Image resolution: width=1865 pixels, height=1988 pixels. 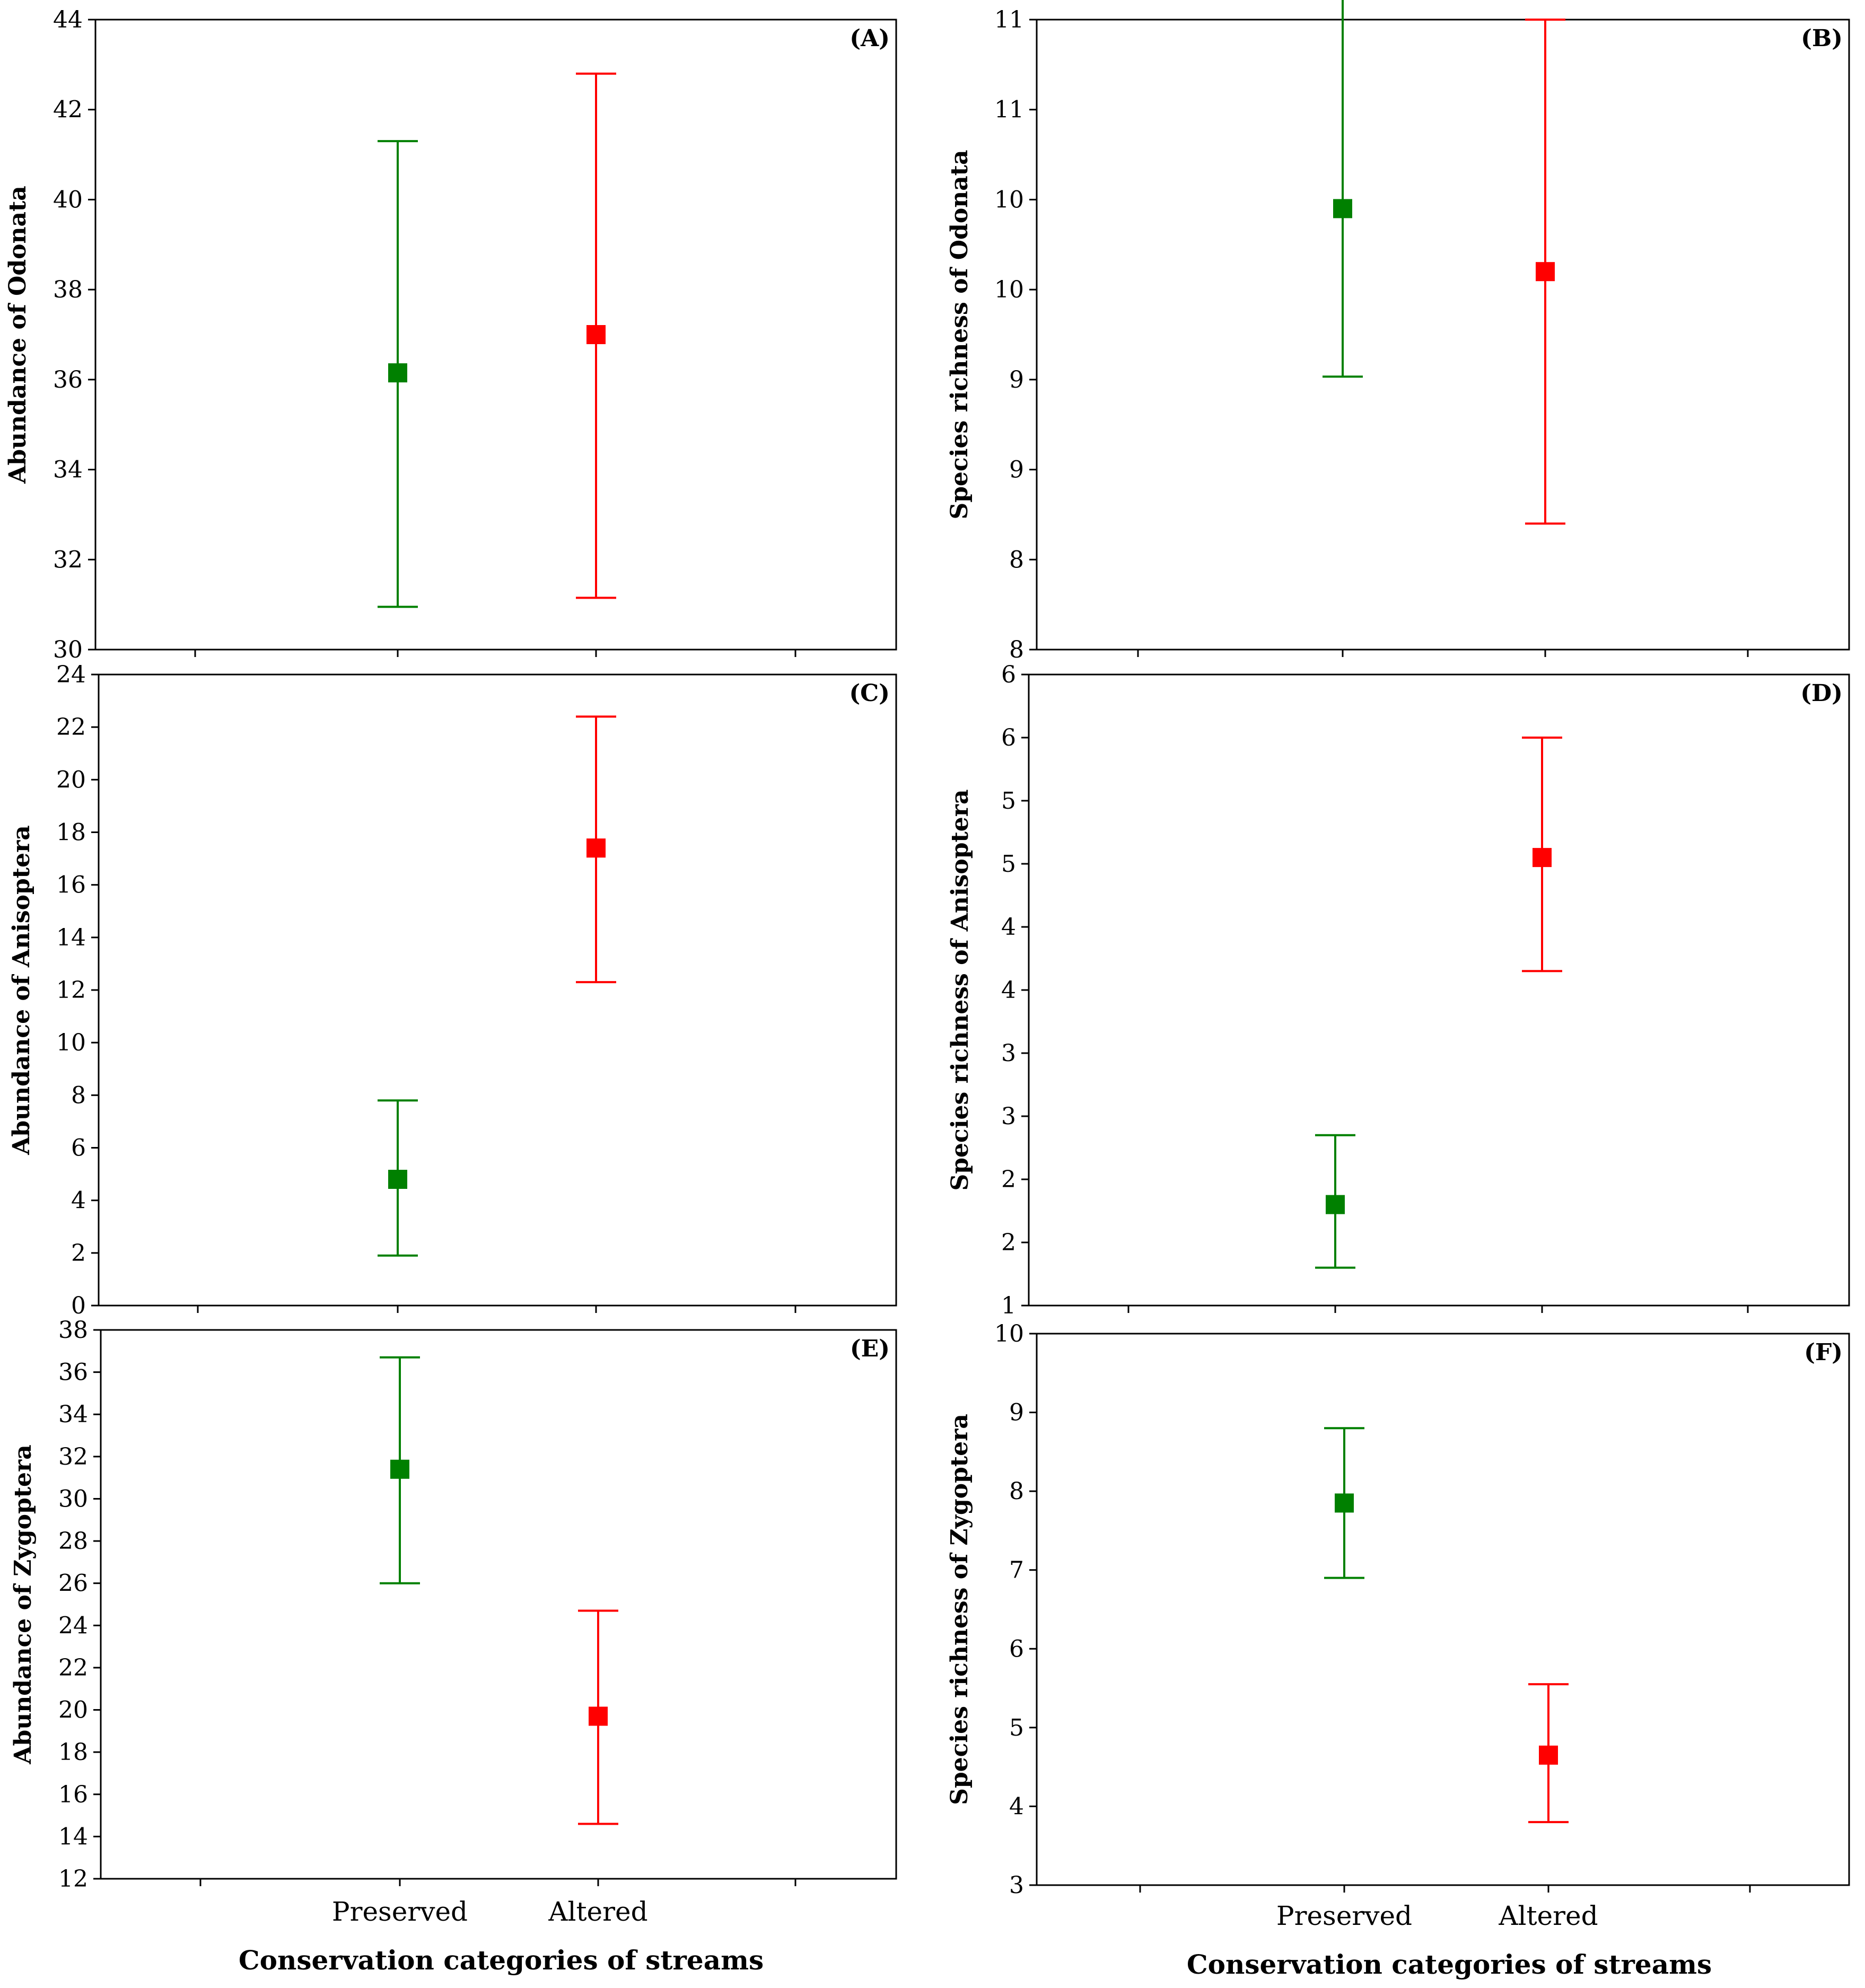 What do you see at coordinates (870, 39) in the screenshot?
I see `panel-a-tag: (A)` at bounding box center [870, 39].